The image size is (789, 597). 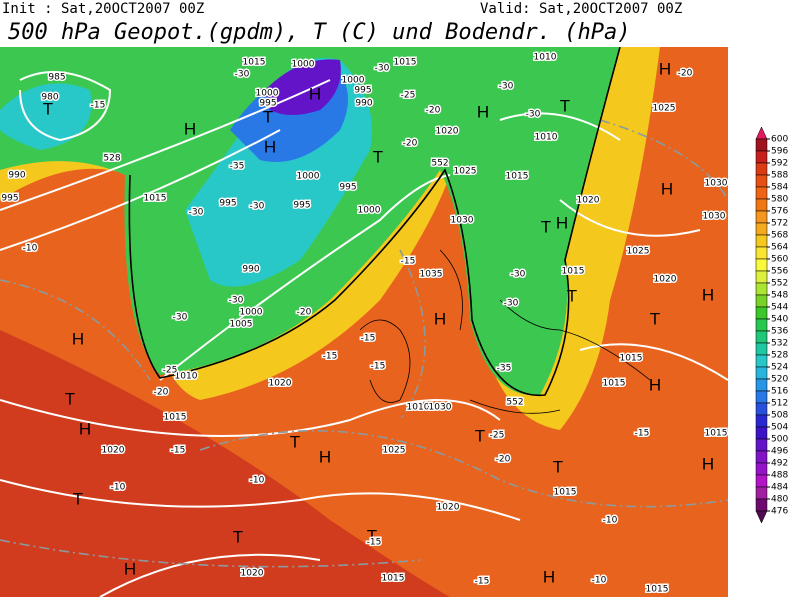 What do you see at coordinates (779, 164) in the screenshot?
I see `colorbar-tick-label: 592` at bounding box center [779, 164].